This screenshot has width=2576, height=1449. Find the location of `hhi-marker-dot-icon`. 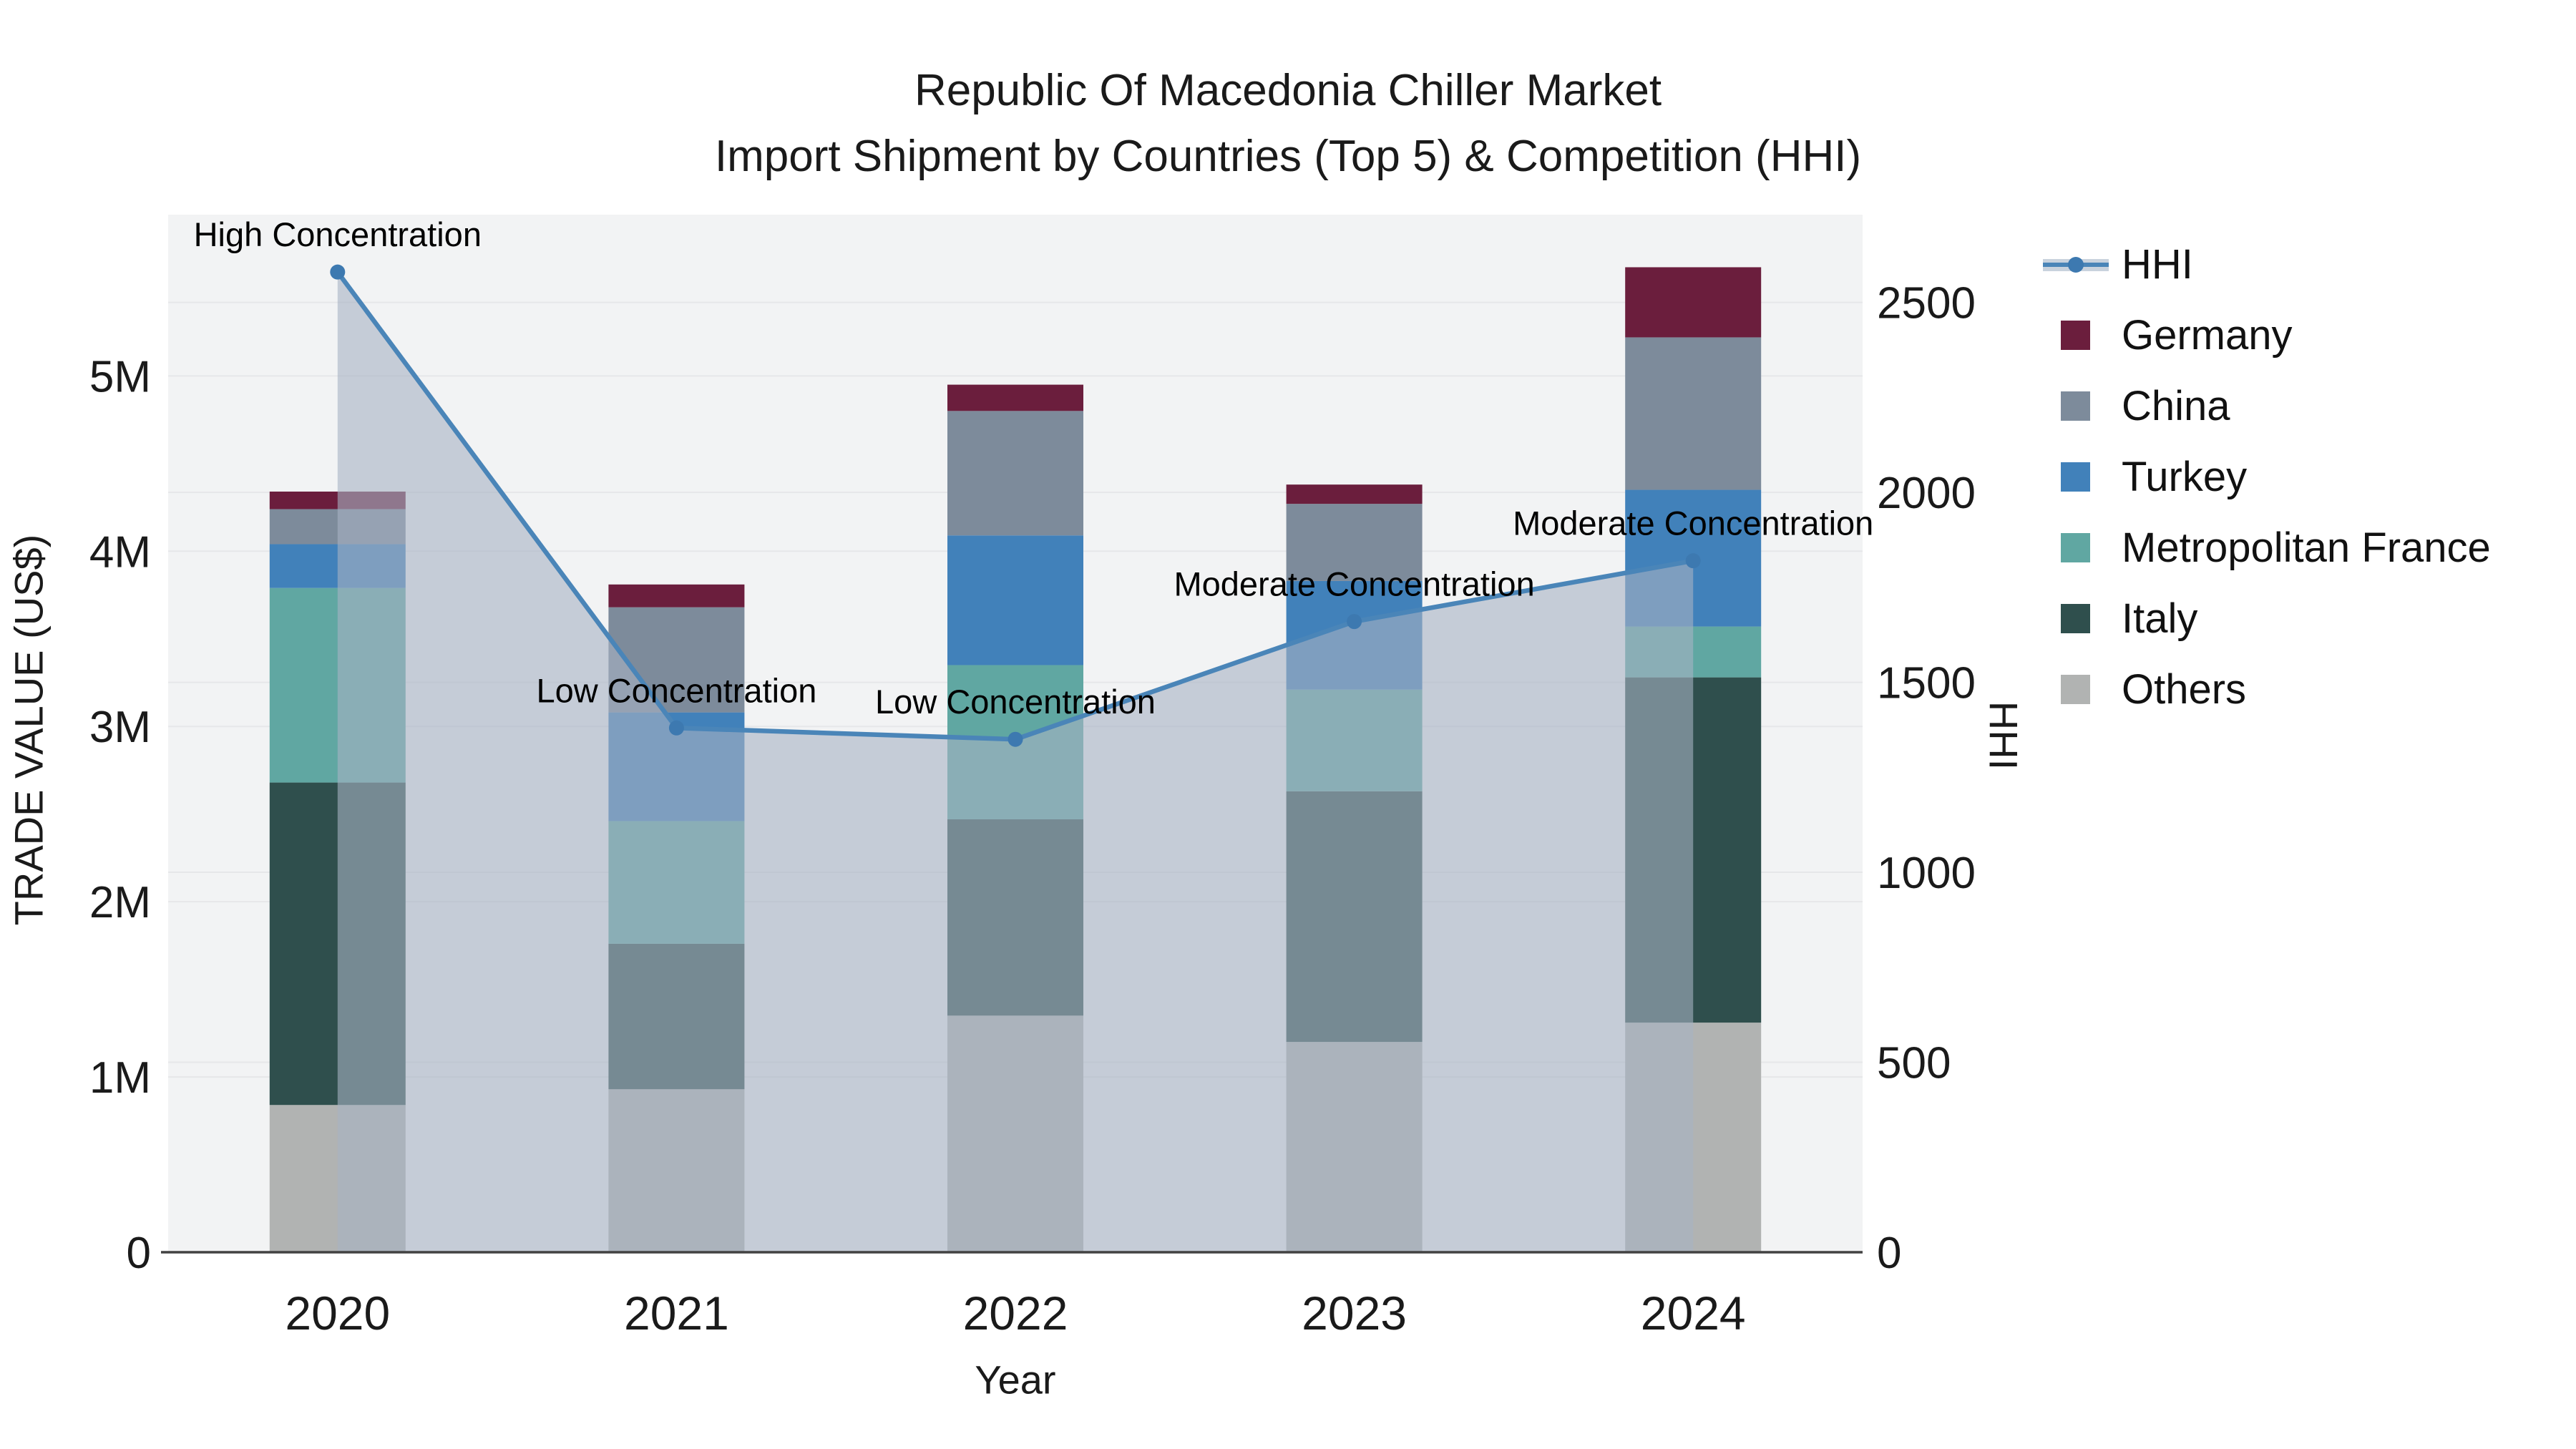

hhi-marker-dot-icon is located at coordinates (2076, 264).